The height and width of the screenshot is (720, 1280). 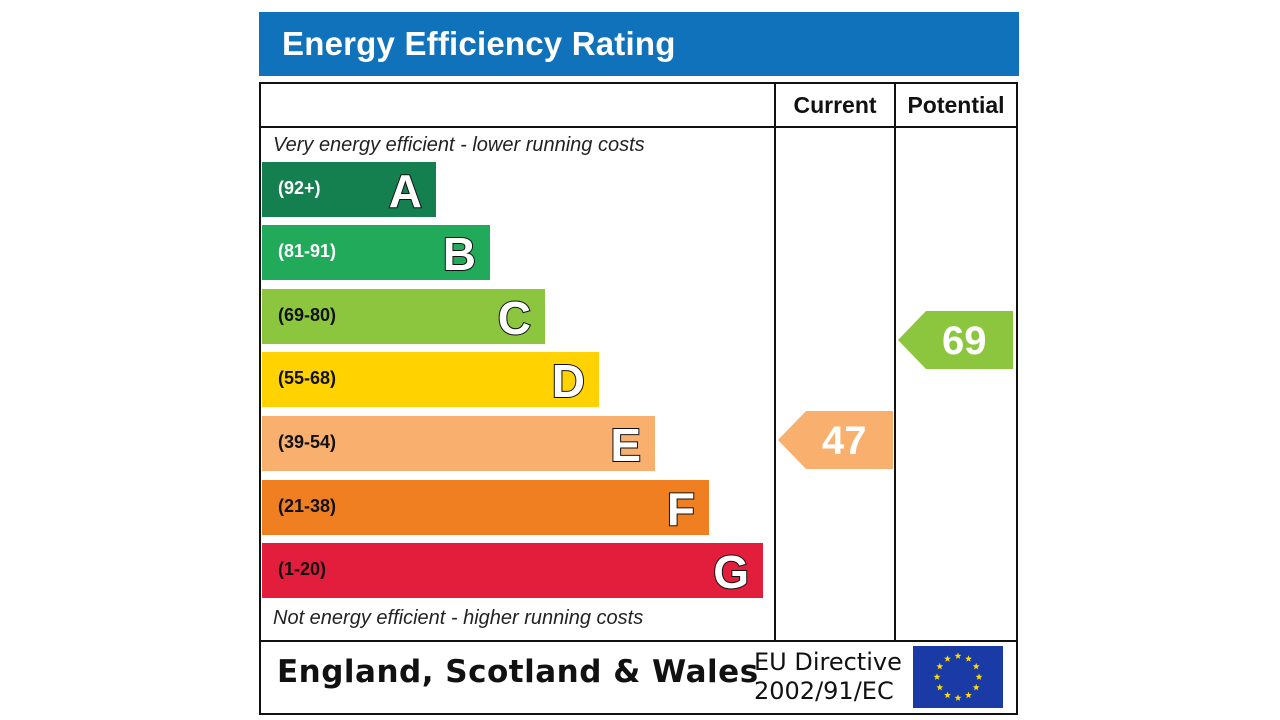 What do you see at coordinates (895, 362) in the screenshot?
I see `potential-column-divider` at bounding box center [895, 362].